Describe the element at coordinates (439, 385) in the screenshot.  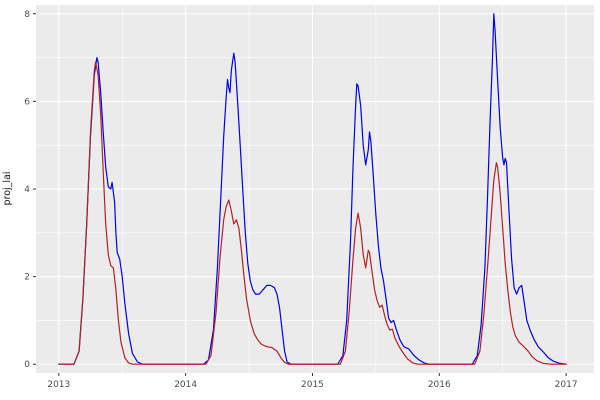
I see `x-tick-label: 2016` at that location.